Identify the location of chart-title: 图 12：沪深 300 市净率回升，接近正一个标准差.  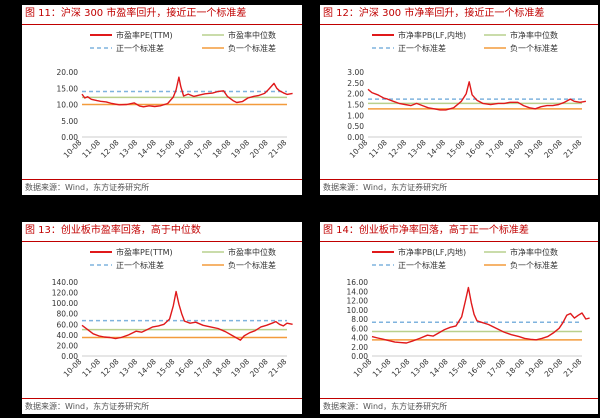
(434, 13).